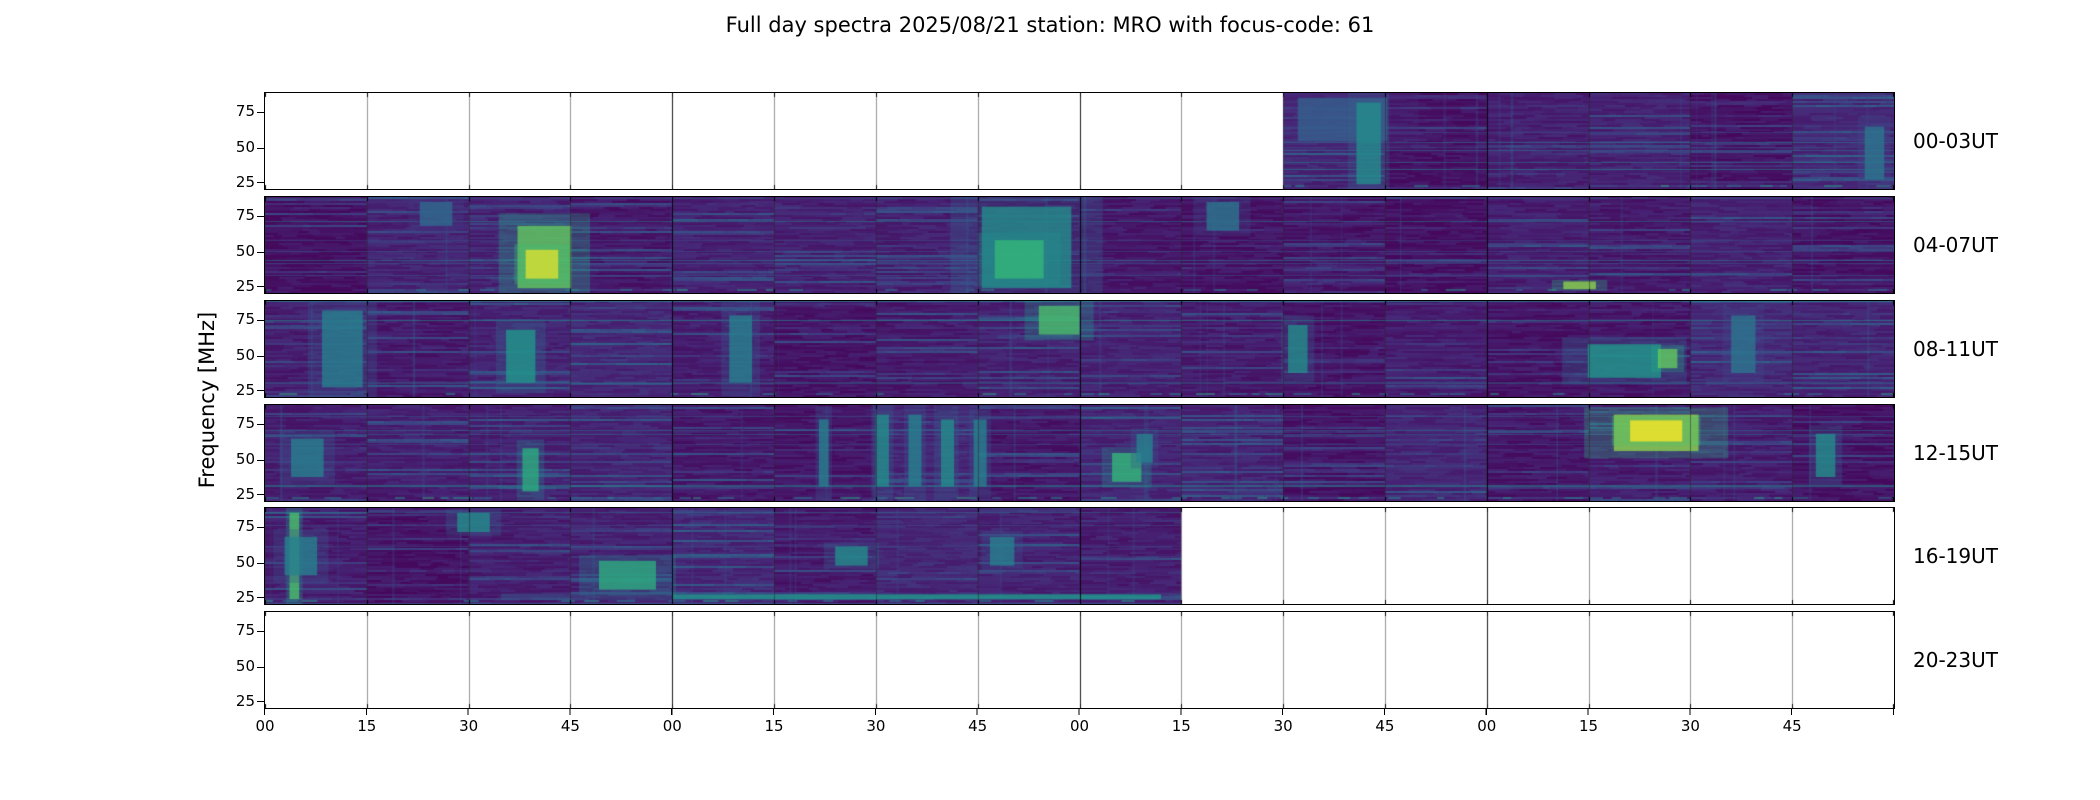  Describe the element at coordinates (1955, 453) in the screenshot. I see `row-time-label: 12-15UT` at that location.